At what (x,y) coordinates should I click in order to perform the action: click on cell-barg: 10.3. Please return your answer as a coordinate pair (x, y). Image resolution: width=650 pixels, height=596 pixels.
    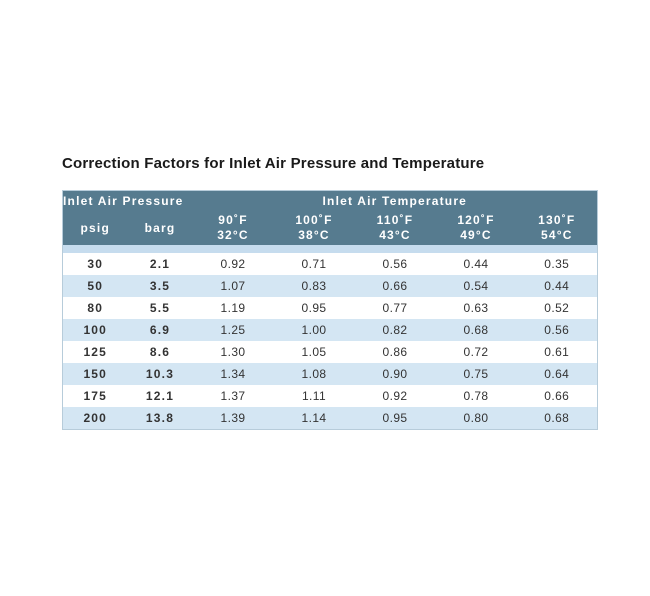
    Looking at the image, I should click on (160, 374).